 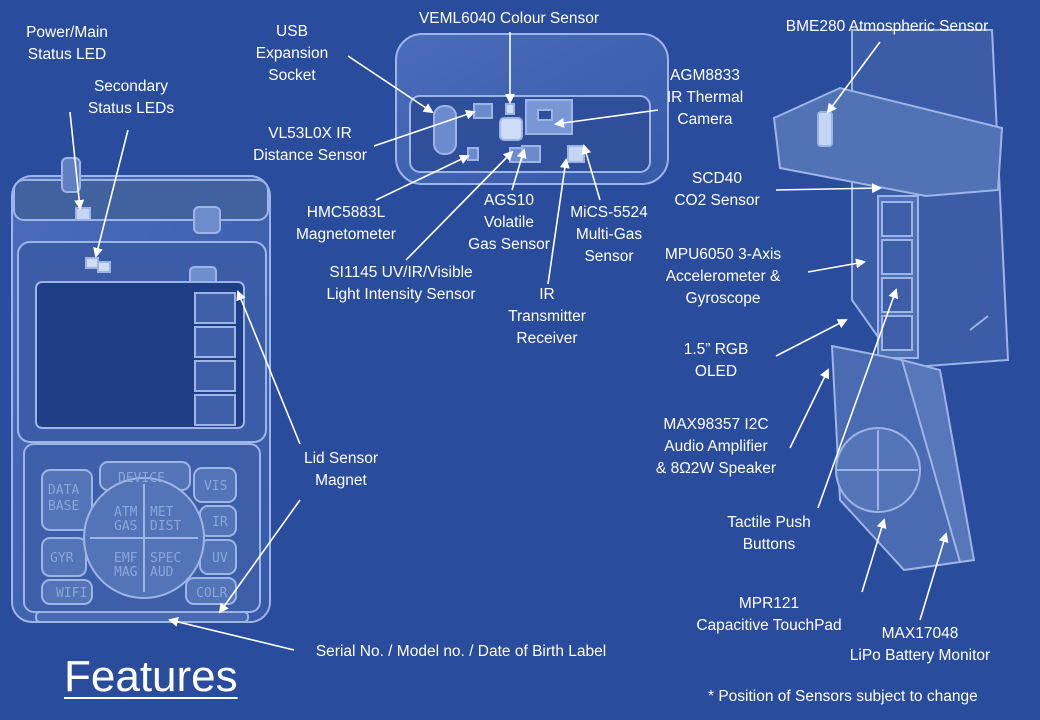 What do you see at coordinates (609, 234) in the screenshot?
I see `label-mics5524: MiCS-5524 Multi-Gas Sensor` at bounding box center [609, 234].